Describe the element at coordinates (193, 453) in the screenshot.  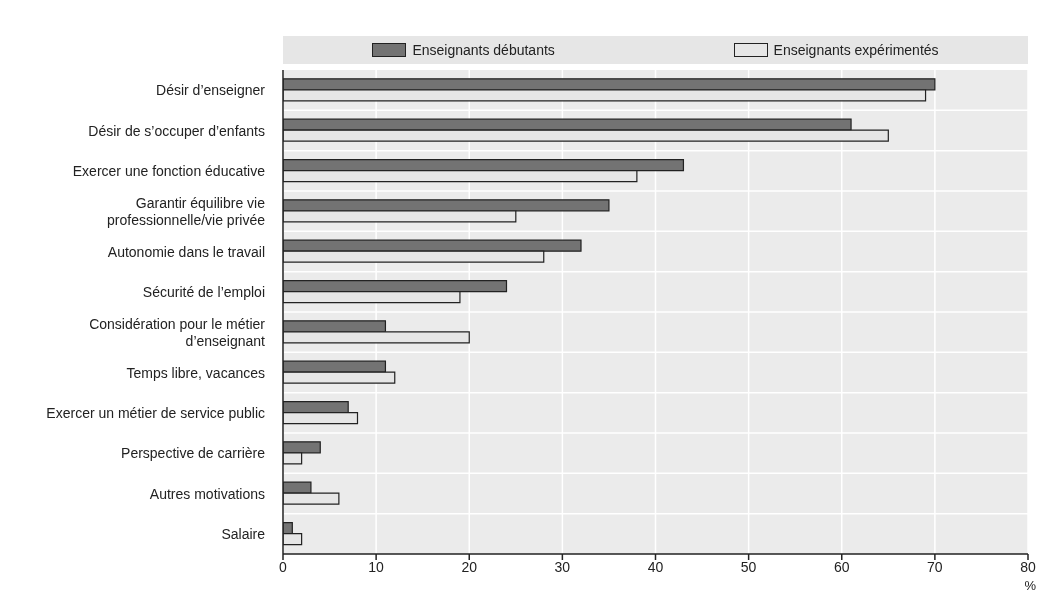
I see `y-tick-label: Perspective de carrière` at that location.